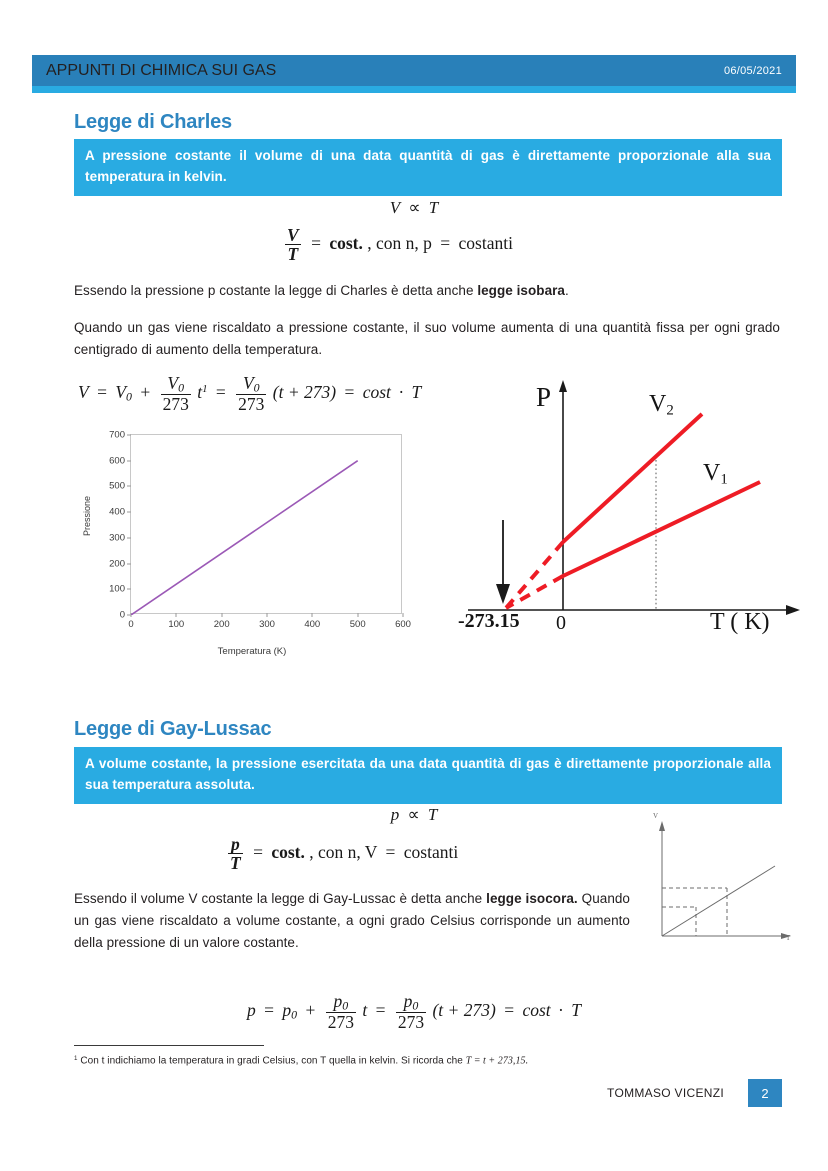 The image size is (828, 1171). Describe the element at coordinates (414, 70) in the screenshot. I see `document-header-band: APPUNTI DI CHIMICA SUI GAS 06/05/2021` at that location.